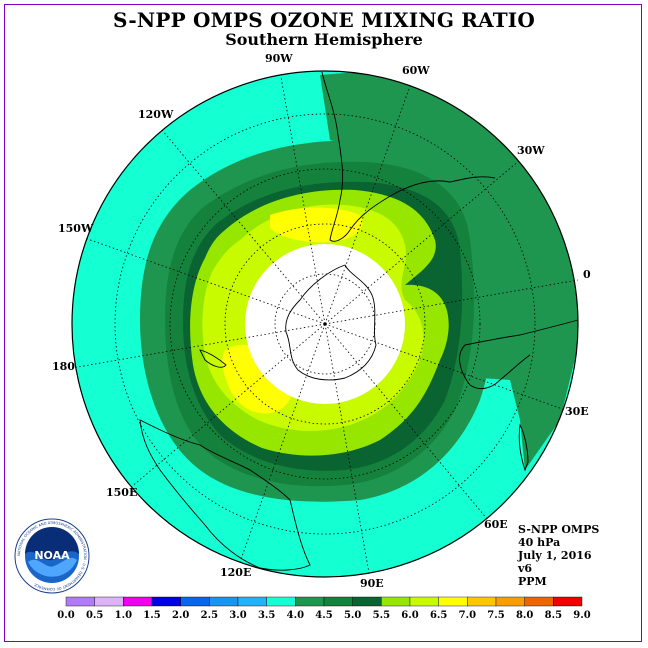 Image resolution: width=648 pixels, height=648 pixels. Describe the element at coordinates (180, 615) in the screenshot. I see `colorbar-tick-label: 2.0` at that location.